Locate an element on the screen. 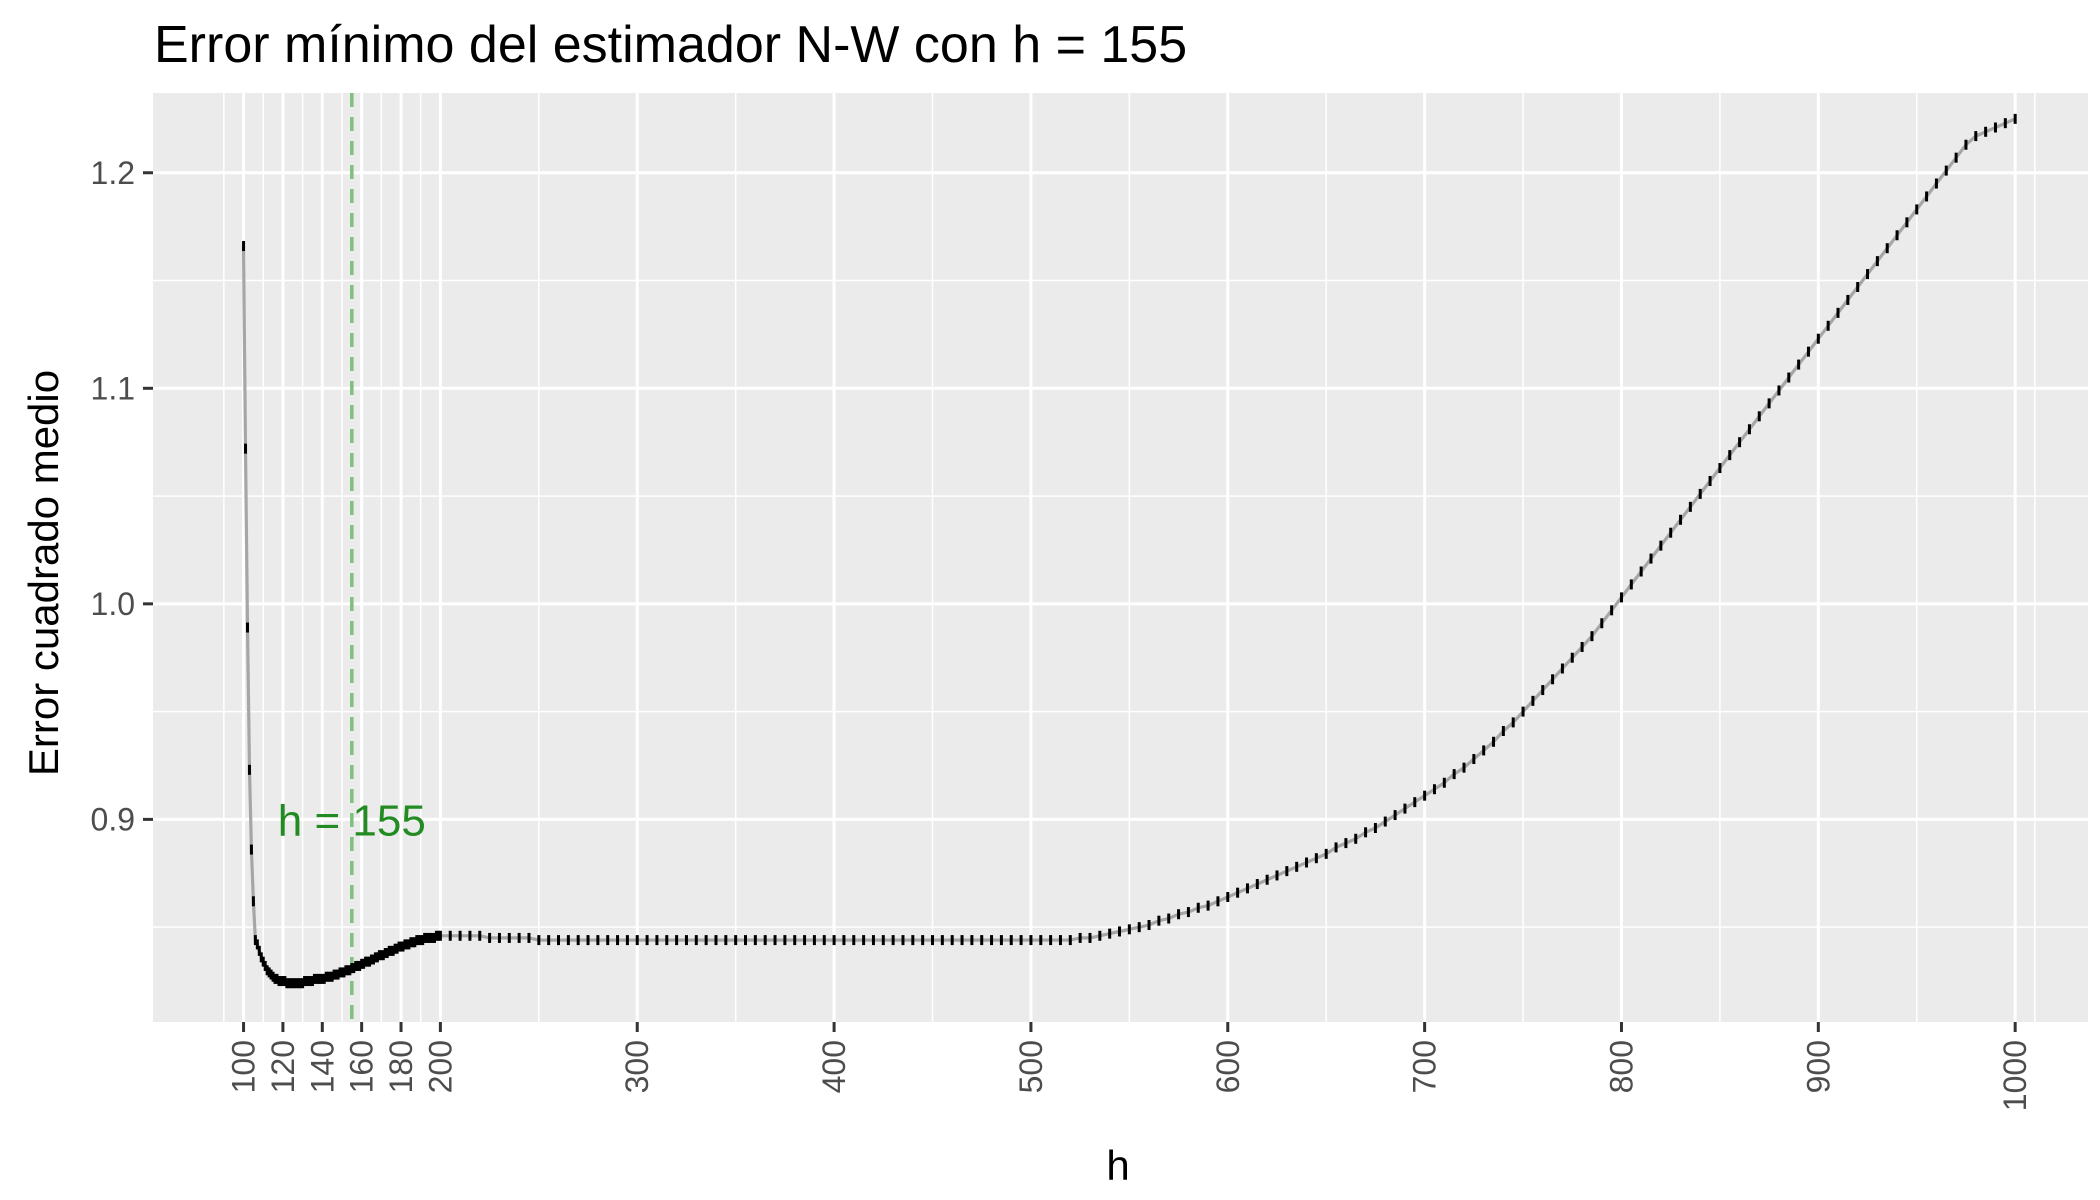  x-tick-label: 600 is located at coordinates (1228, 1066).